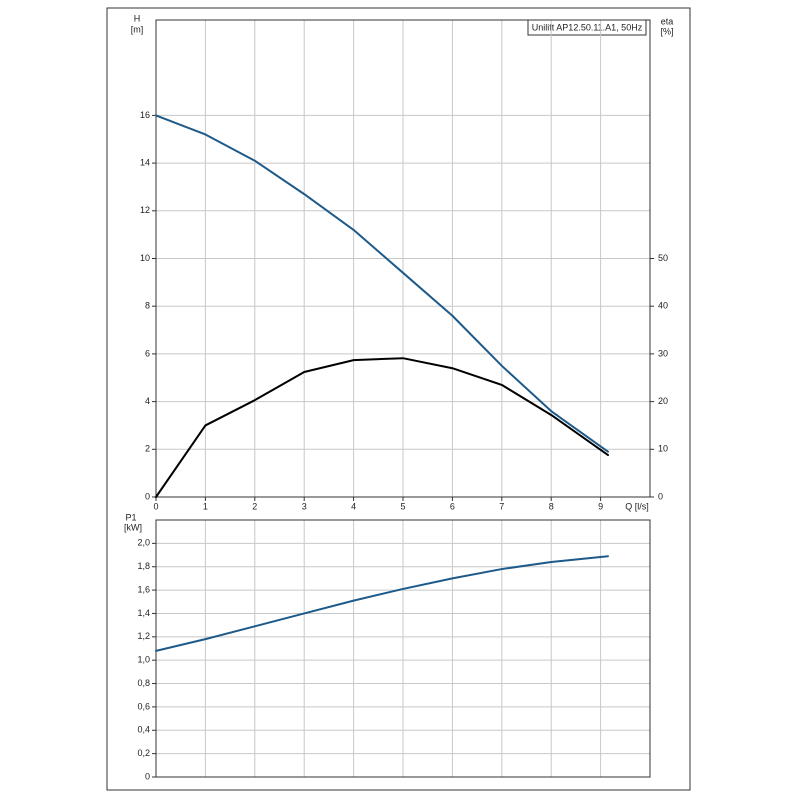  What do you see at coordinates (143, 660) in the screenshot?
I see `y-tick-label: 1,0` at bounding box center [143, 660].